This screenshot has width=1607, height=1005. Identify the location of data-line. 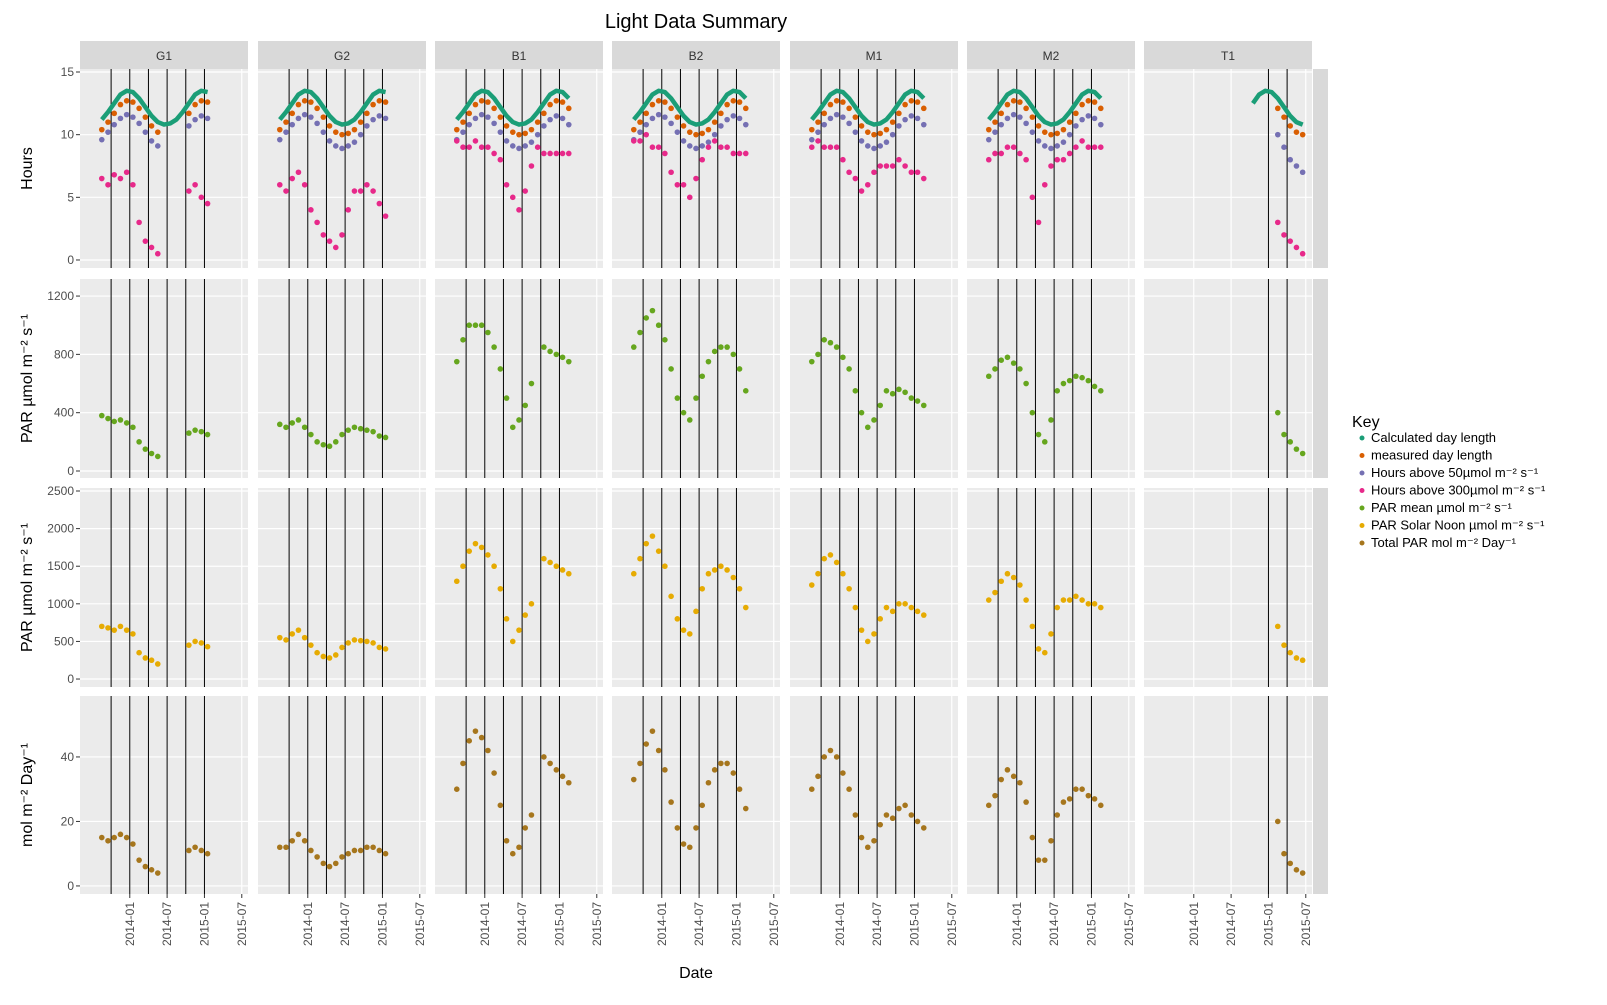
(690, 107).